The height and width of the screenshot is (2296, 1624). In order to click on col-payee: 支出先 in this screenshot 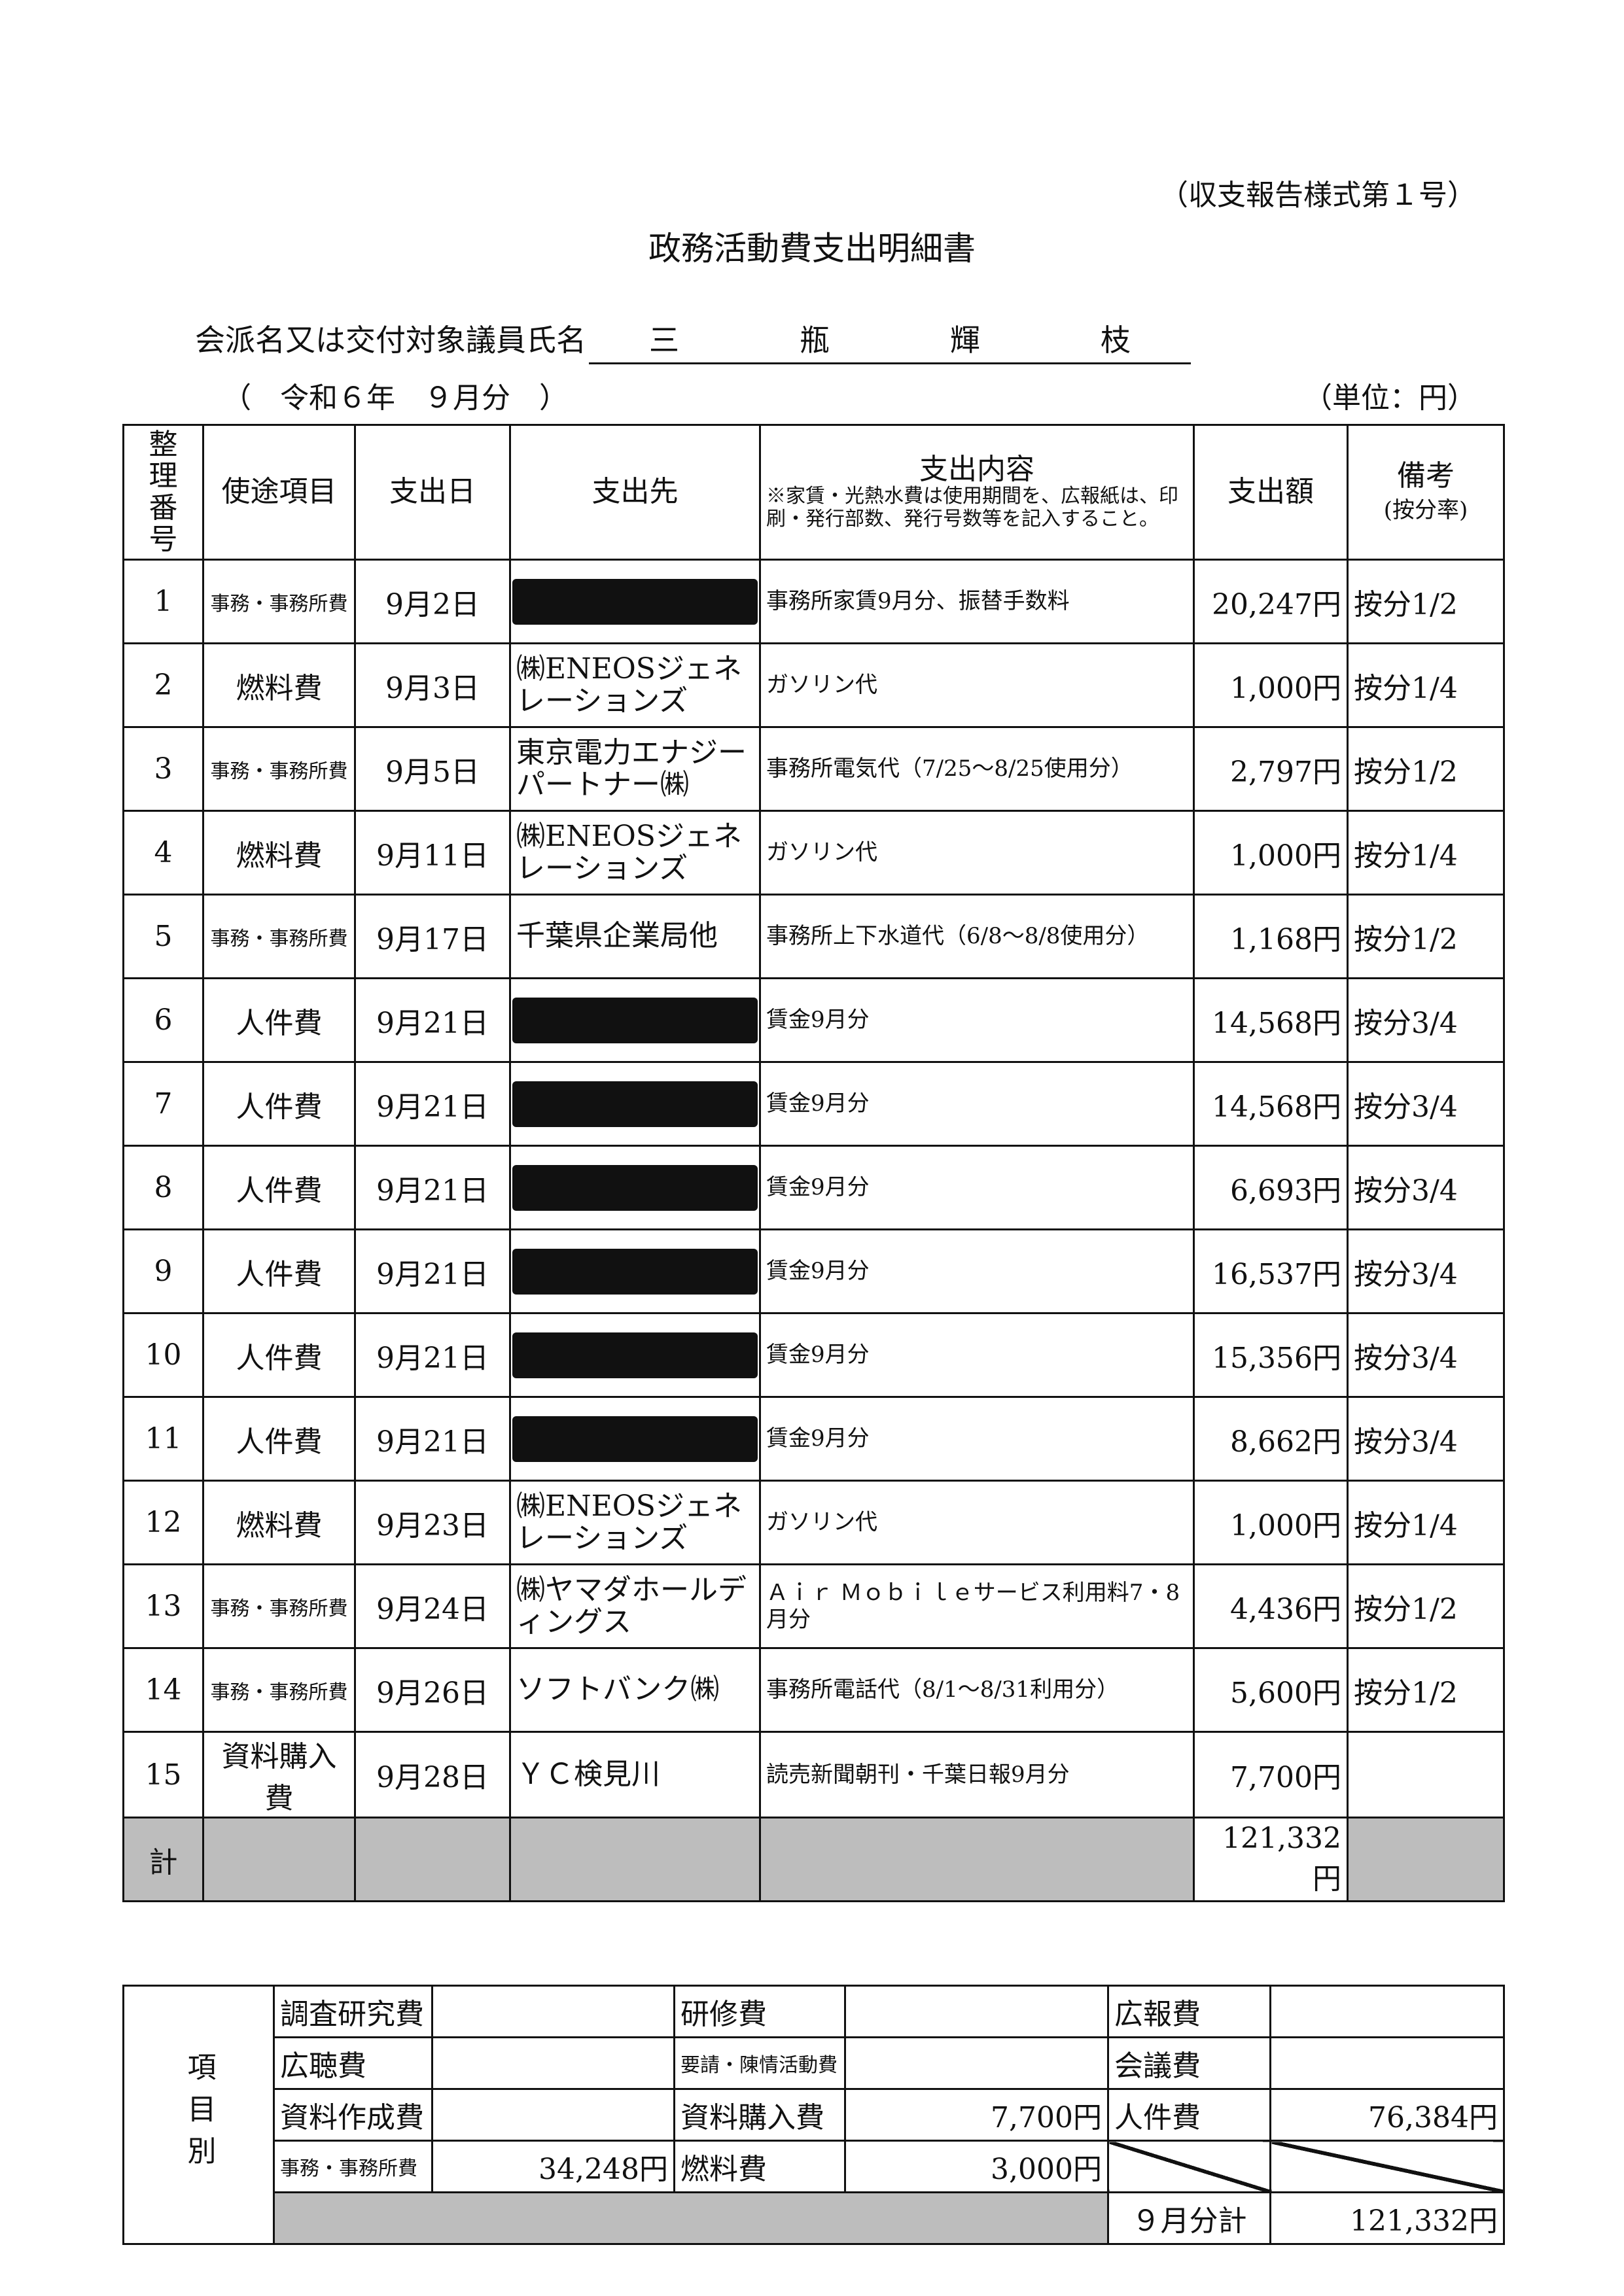, I will do `click(635, 492)`.